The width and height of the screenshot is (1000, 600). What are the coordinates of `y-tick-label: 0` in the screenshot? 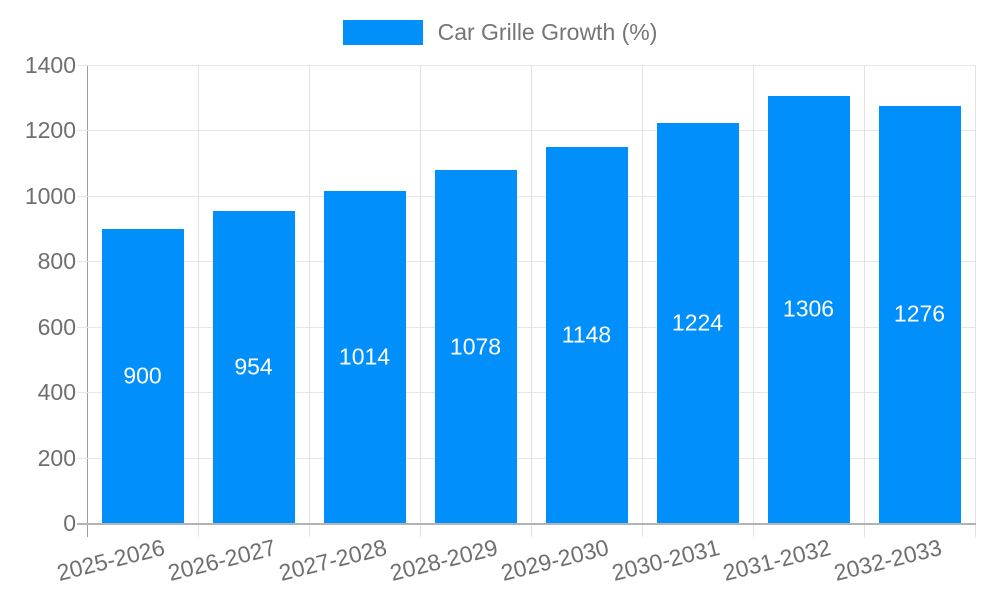 It's located at (69, 523).